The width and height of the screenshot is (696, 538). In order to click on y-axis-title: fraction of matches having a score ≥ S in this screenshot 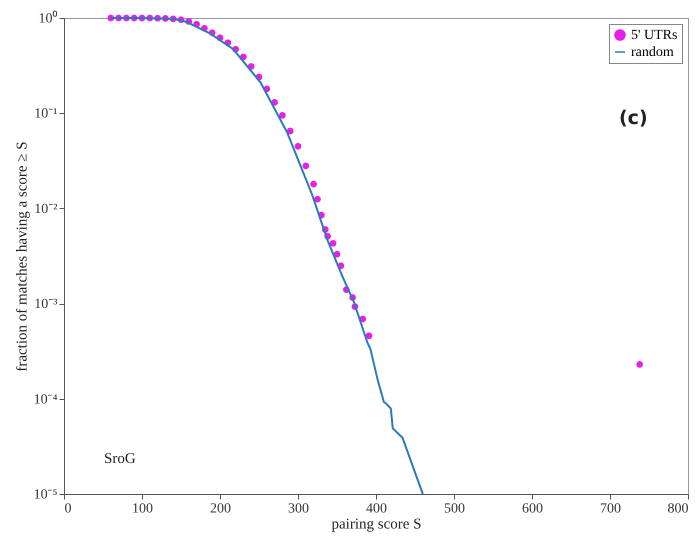, I will do `click(22, 256)`.